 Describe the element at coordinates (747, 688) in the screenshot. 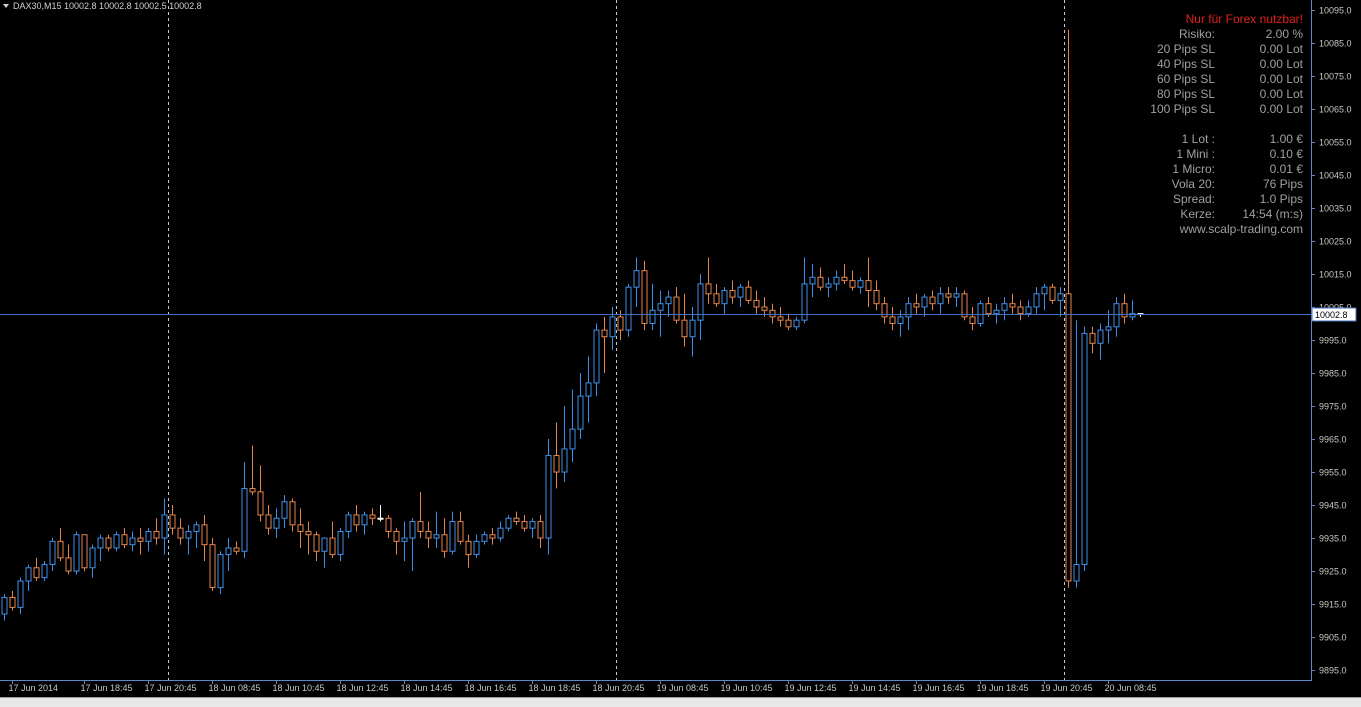

I see `x-tick-label: 19 Jun 10:45` at that location.